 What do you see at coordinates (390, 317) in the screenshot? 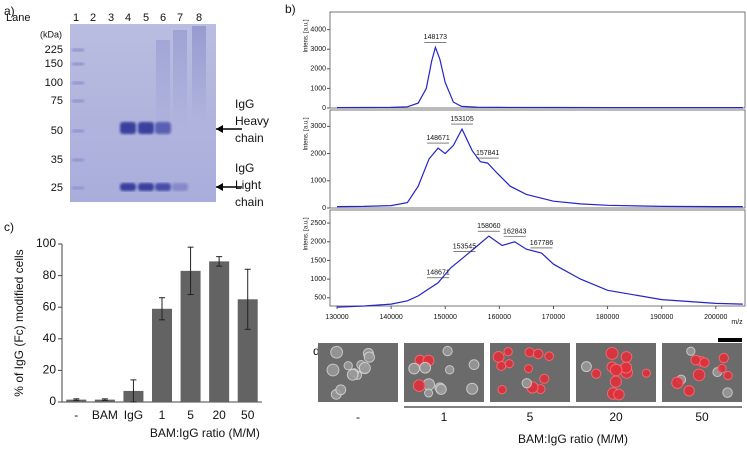
I see `x-tick-label: 140000` at bounding box center [390, 317].